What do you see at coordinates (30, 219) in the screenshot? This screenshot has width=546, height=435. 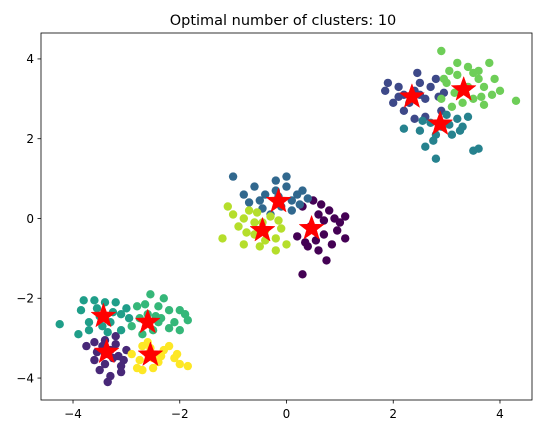 I see `y-tick-label: 0` at bounding box center [30, 219].